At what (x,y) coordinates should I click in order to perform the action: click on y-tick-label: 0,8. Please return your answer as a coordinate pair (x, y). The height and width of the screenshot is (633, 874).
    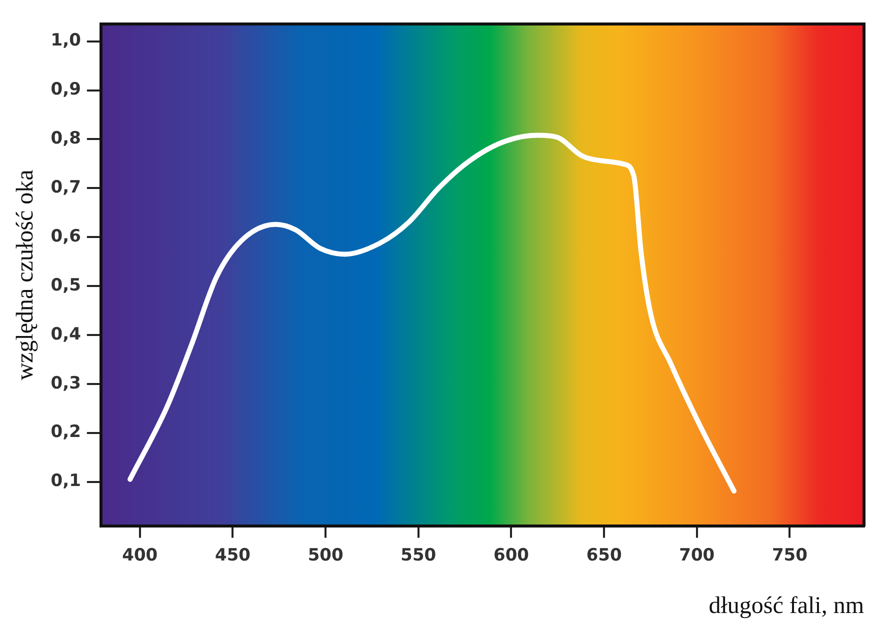
    Looking at the image, I should click on (65, 138).